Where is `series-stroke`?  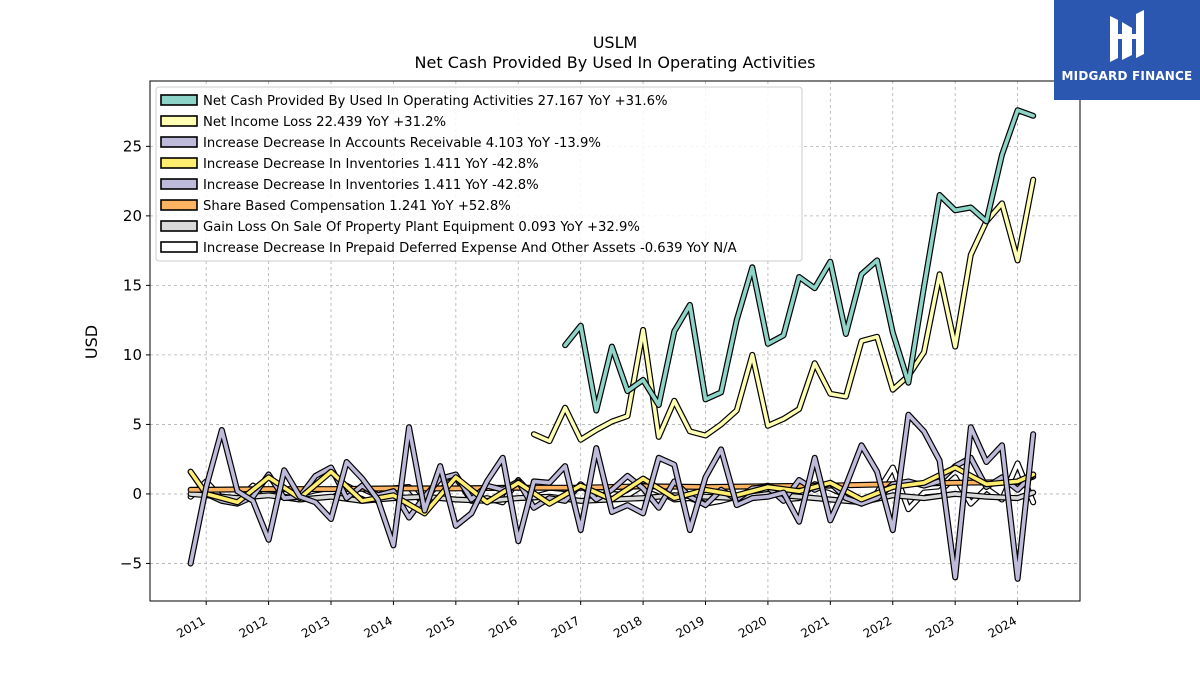 series-stroke is located at coordinates (611, 486).